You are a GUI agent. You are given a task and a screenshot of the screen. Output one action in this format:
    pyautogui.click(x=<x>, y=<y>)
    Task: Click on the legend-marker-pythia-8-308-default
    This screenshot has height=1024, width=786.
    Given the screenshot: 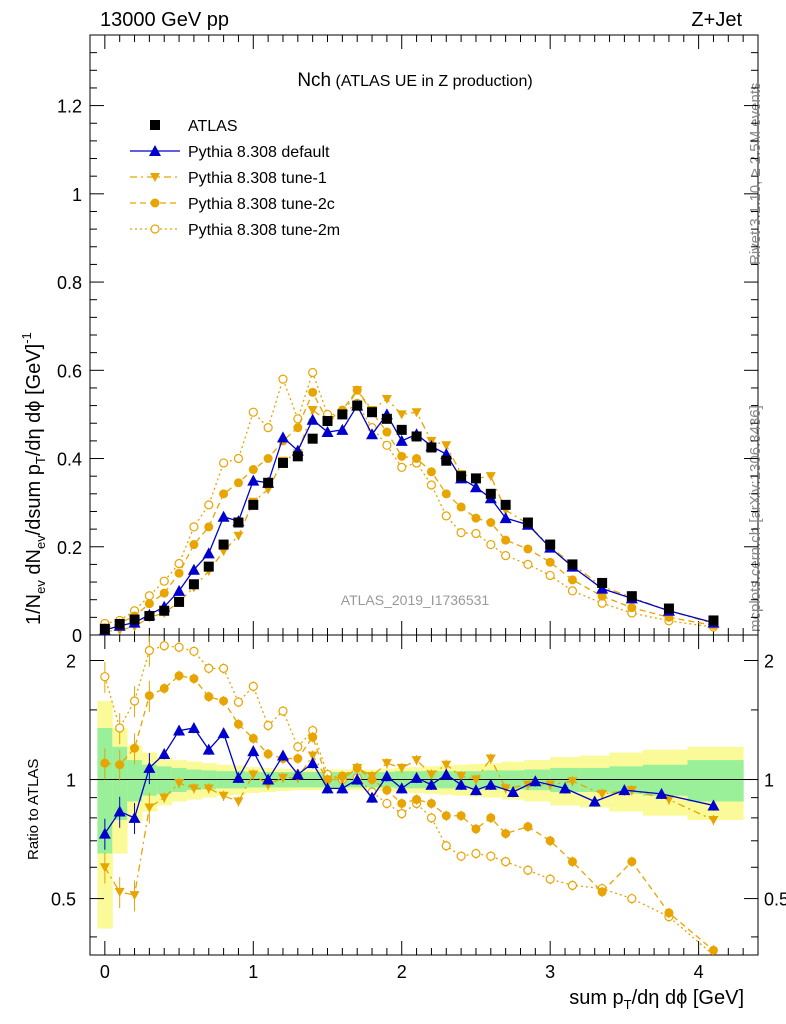 What is the action you would take?
    pyautogui.click(x=155, y=150)
    